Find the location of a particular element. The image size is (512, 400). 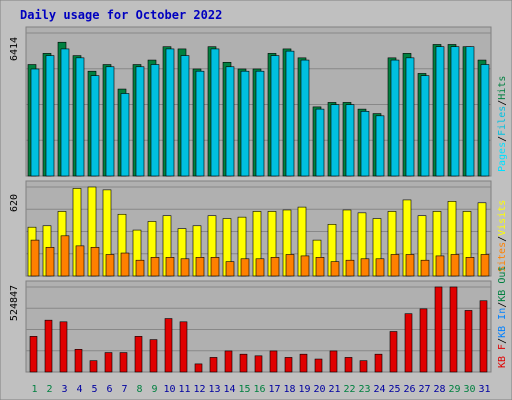

day-label: 13 is located at coordinates (214, 389).